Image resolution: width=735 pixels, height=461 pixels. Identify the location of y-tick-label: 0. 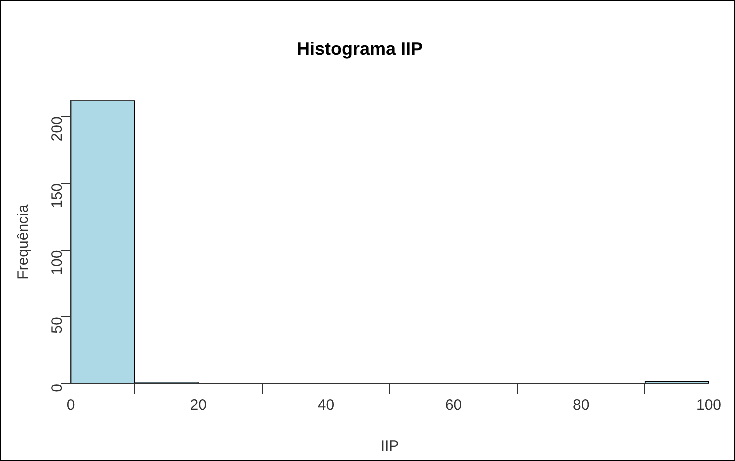
(57, 388).